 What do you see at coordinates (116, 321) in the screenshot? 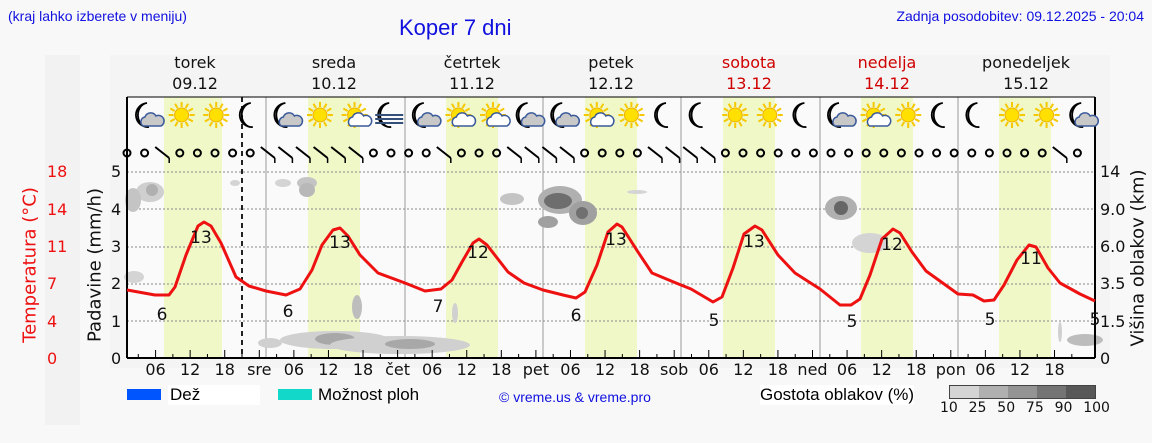
I see `precip-tick: 1` at bounding box center [116, 321].